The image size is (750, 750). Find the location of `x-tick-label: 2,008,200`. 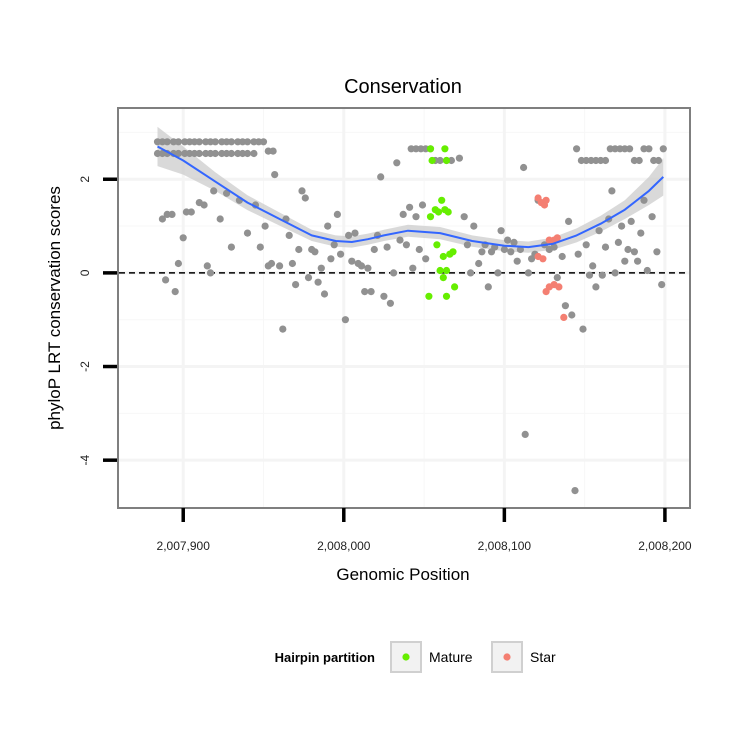

x-tick-label: 2,008,200 is located at coordinates (665, 546).